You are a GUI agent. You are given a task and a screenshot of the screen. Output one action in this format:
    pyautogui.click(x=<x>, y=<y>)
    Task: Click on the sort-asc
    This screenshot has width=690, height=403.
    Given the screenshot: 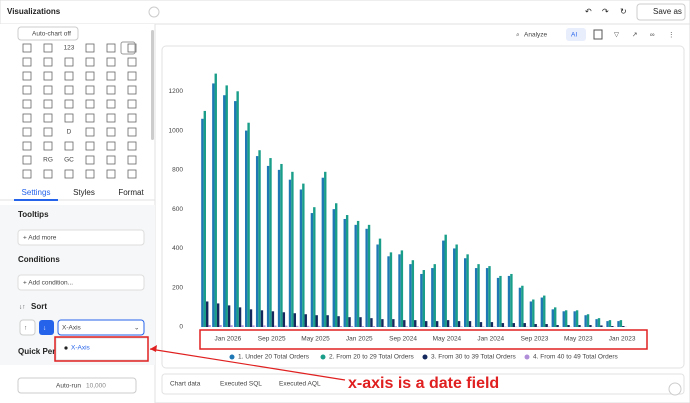 What is the action you would take?
    pyautogui.click(x=27, y=327)
    